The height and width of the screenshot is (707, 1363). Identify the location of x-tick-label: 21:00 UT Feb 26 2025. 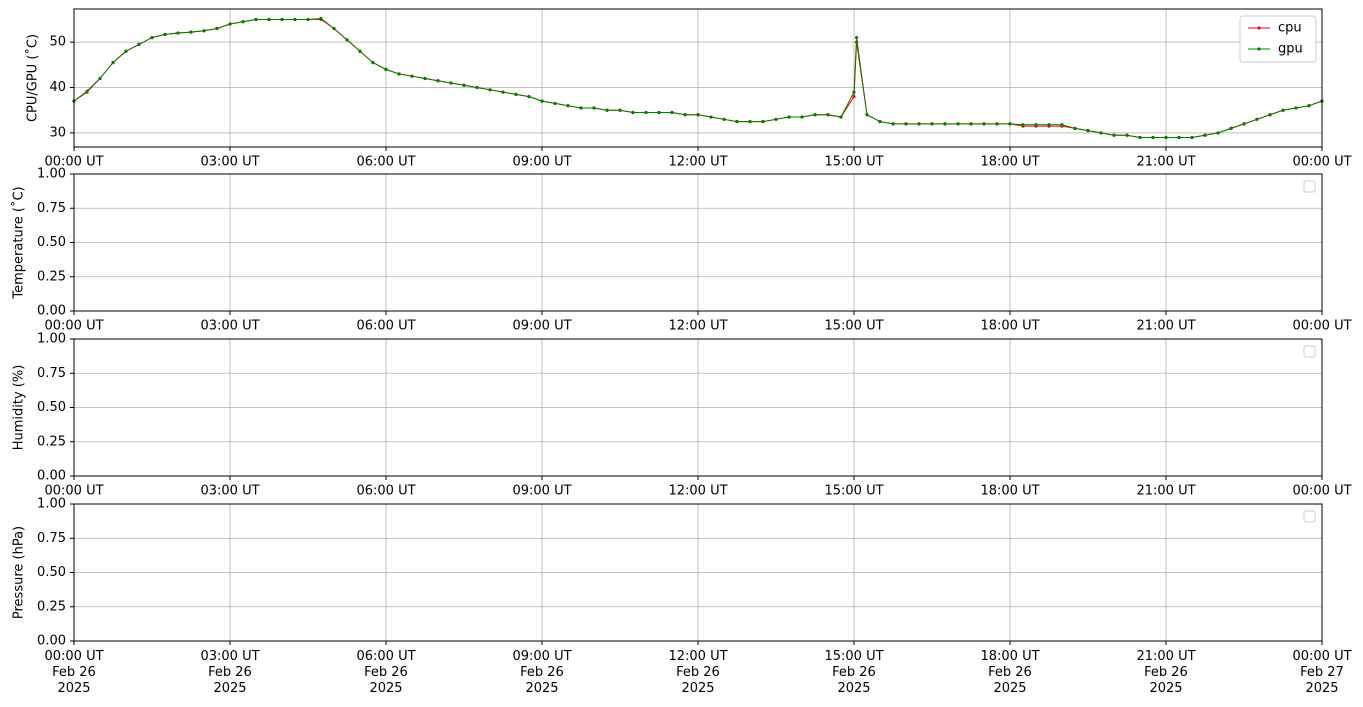
(1165, 672).